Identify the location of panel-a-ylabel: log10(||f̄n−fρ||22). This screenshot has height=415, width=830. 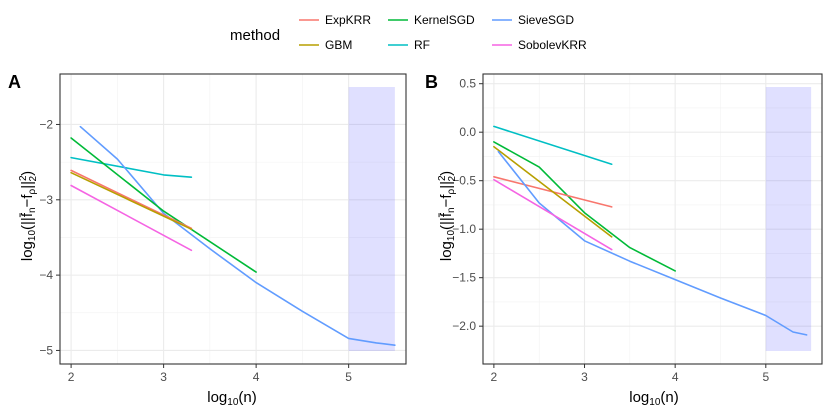
(28, 216).